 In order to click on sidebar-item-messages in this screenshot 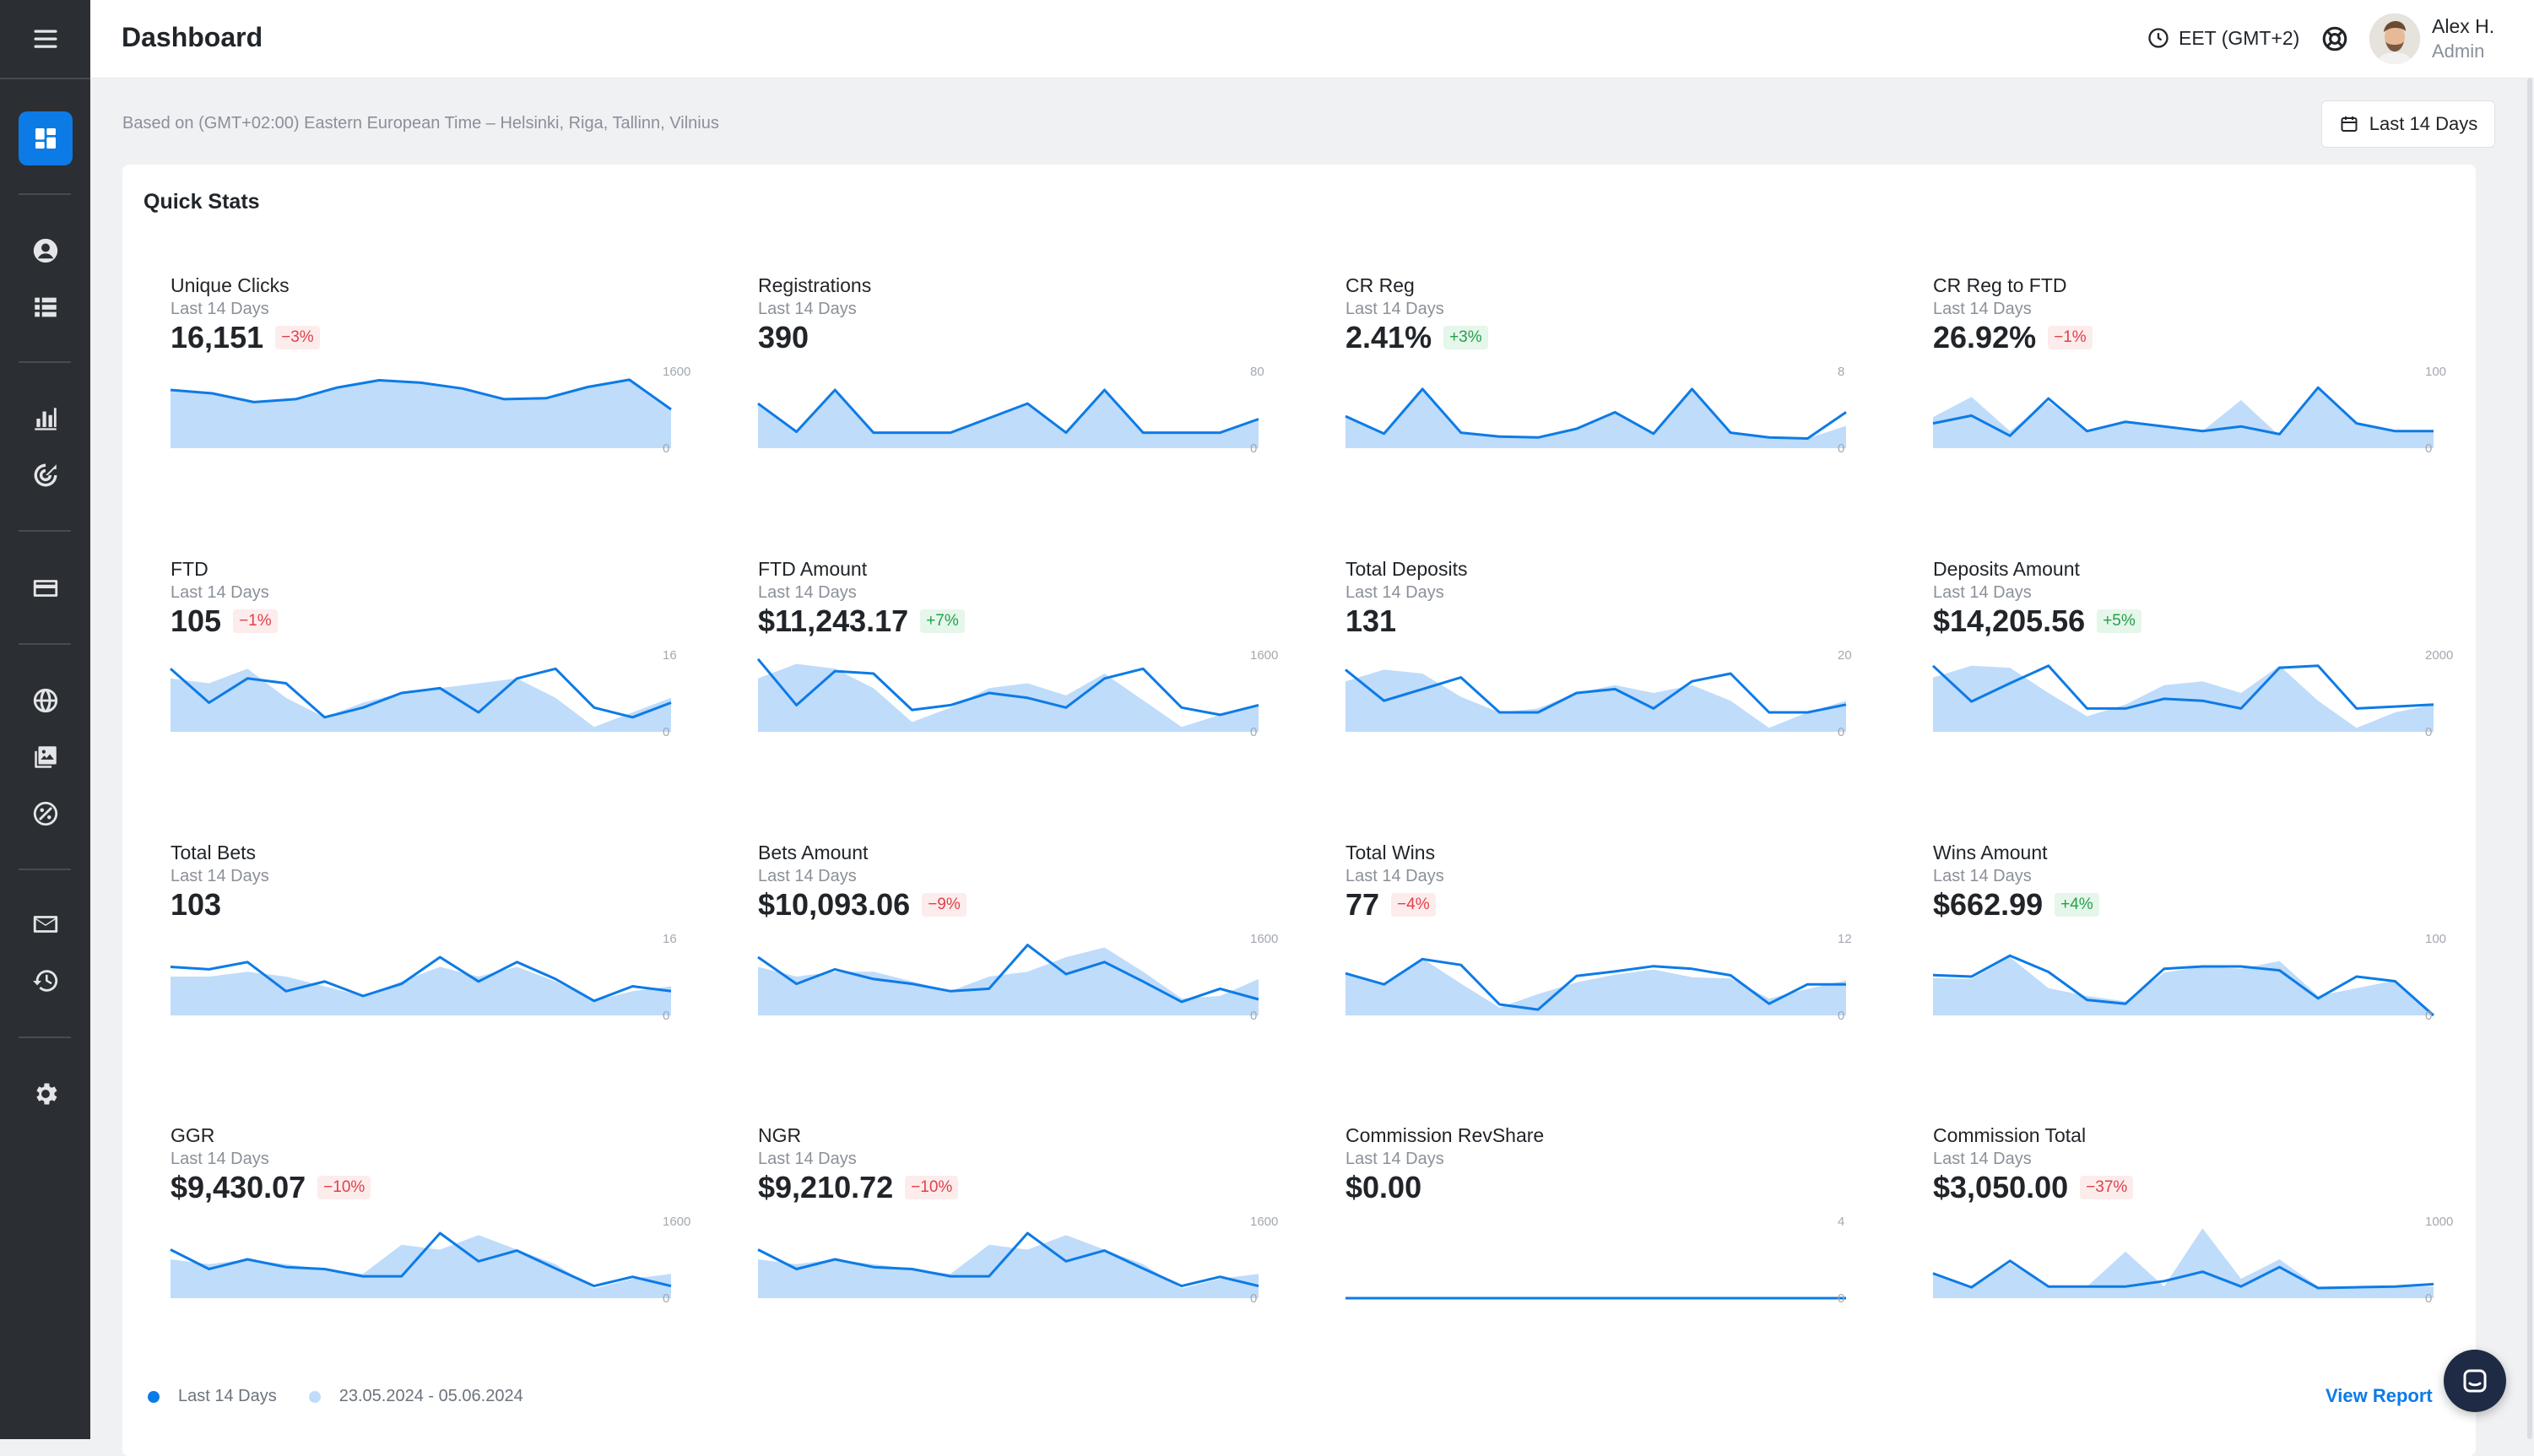, I will do `click(45, 924)`.